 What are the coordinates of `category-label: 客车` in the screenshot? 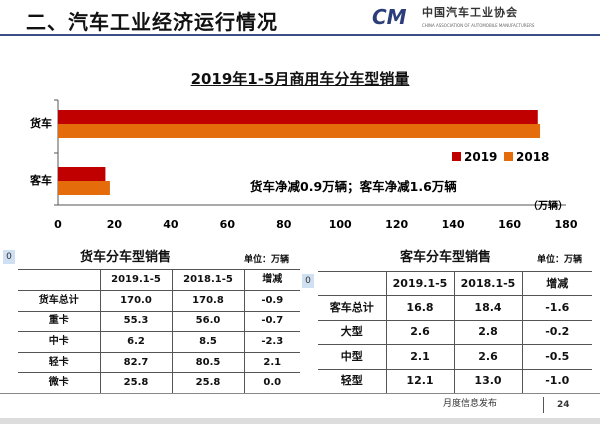 It's located at (40, 180).